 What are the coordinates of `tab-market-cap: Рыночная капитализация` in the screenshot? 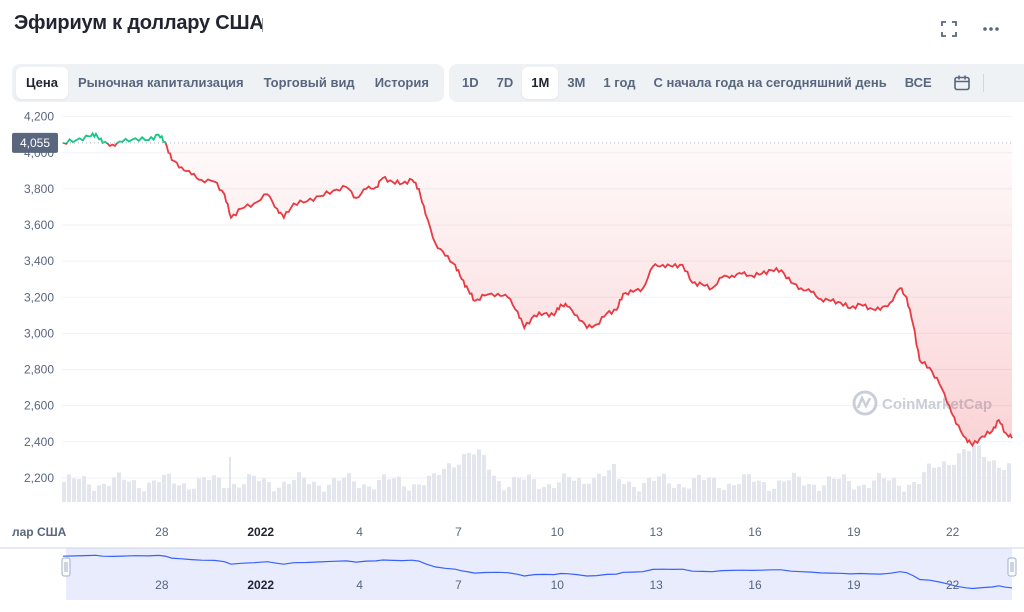 It's located at (160, 82).